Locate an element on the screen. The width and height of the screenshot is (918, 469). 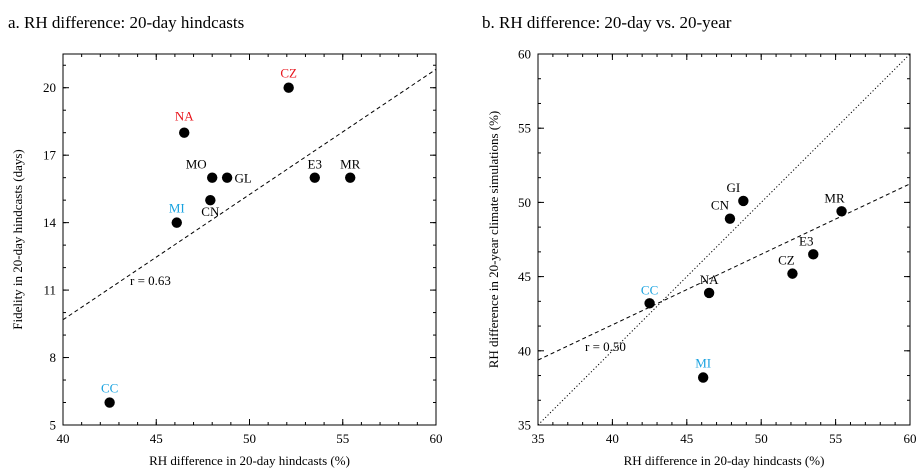
x-tick-label-0: 55 is located at coordinates (342, 438).